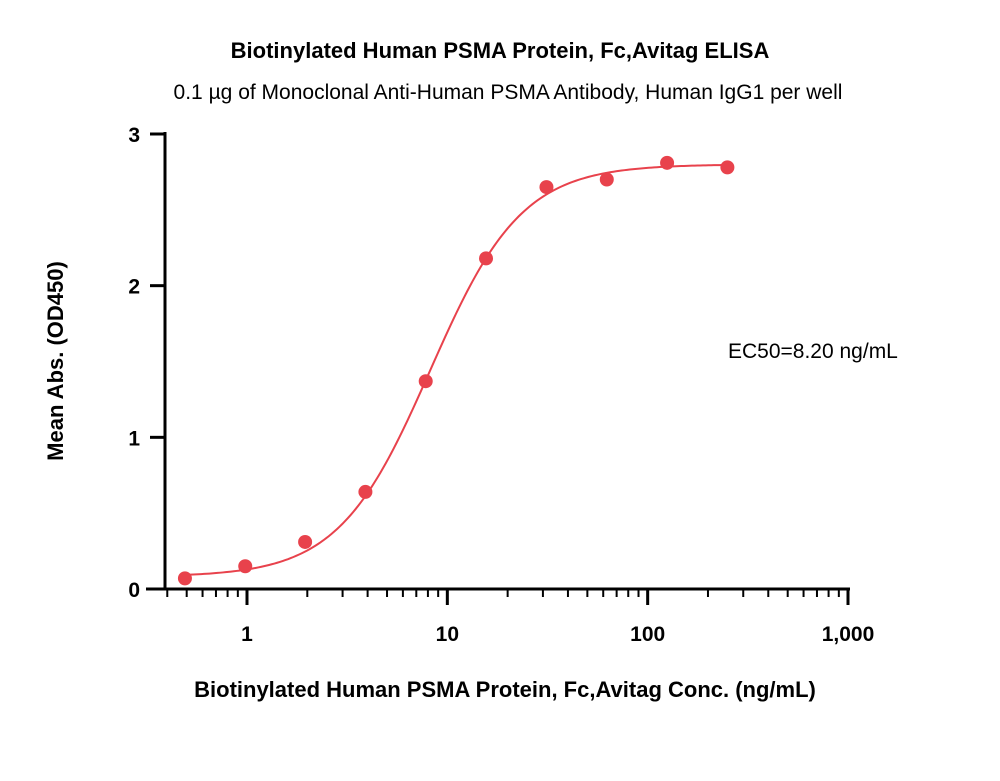 Image resolution: width=1000 pixels, height=781 pixels. What do you see at coordinates (447, 634) in the screenshot?
I see `x-tick-label: 10` at bounding box center [447, 634].